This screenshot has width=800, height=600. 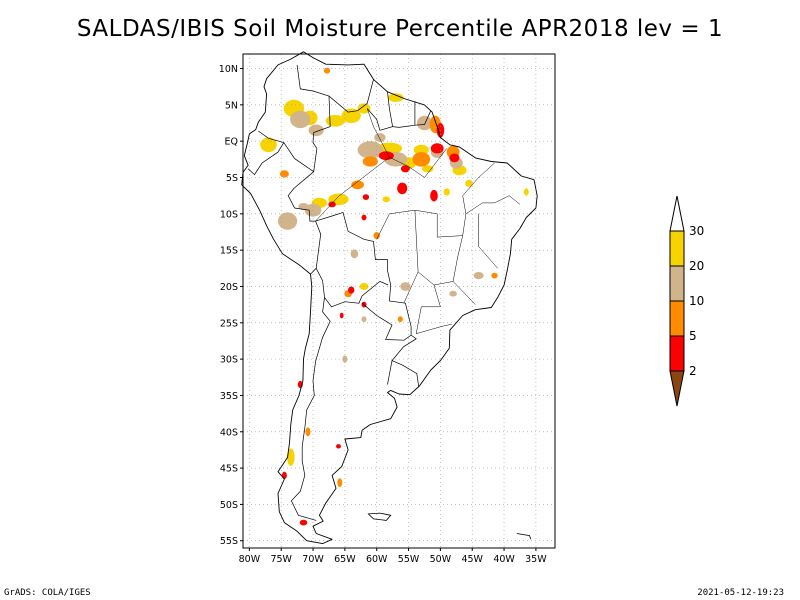 What do you see at coordinates (229, 214) in the screenshot?
I see `lat-tick-label: 10S` at bounding box center [229, 214].